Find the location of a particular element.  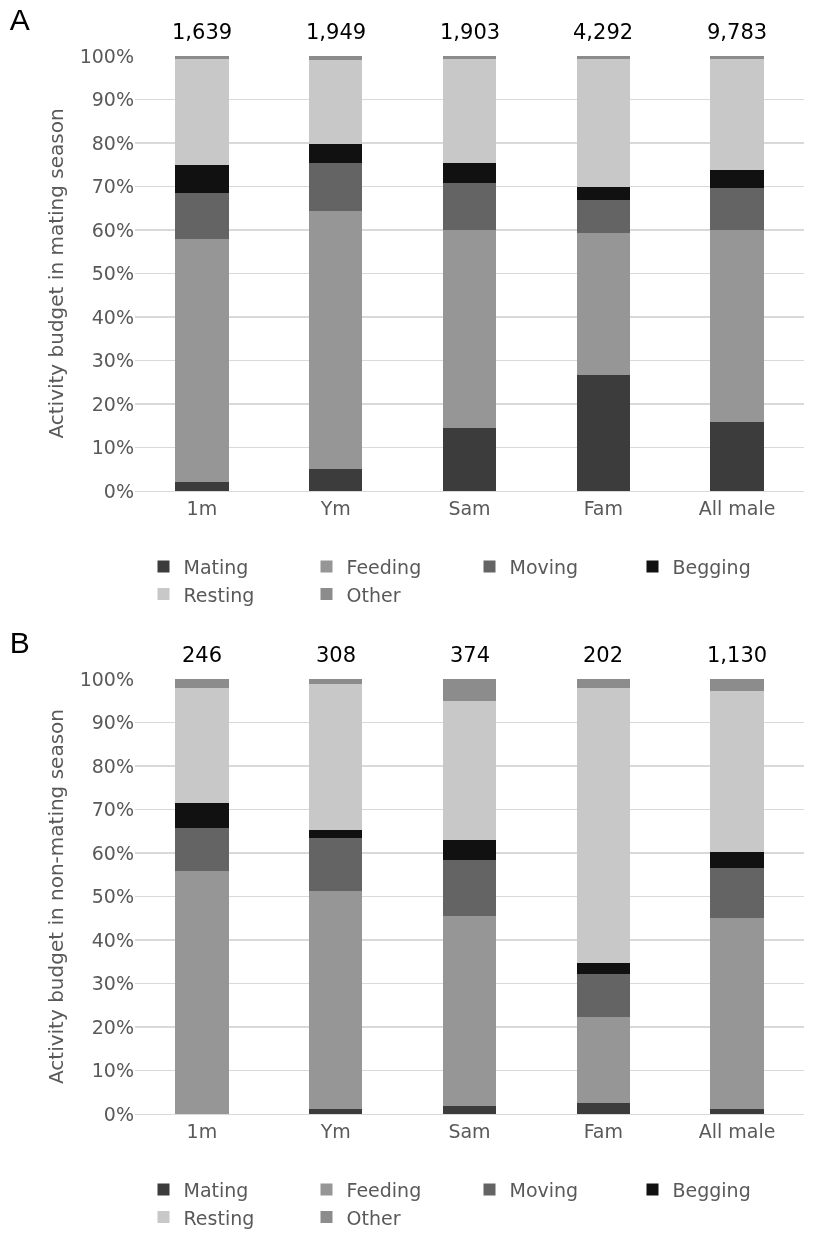

y-tick-label: 0% is located at coordinates (118, 490).